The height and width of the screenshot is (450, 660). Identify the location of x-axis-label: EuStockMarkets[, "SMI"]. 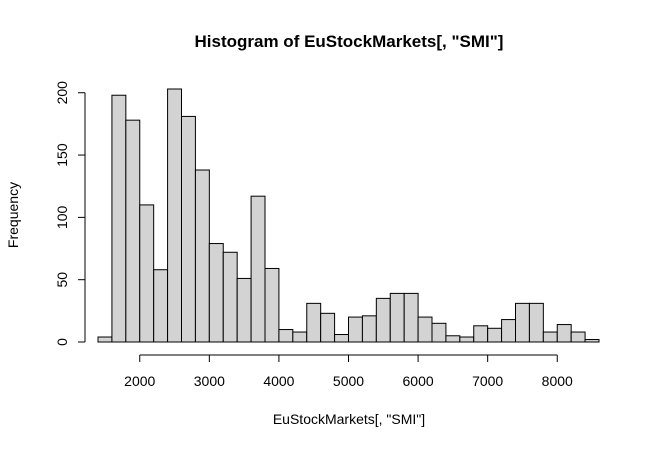
(349, 419).